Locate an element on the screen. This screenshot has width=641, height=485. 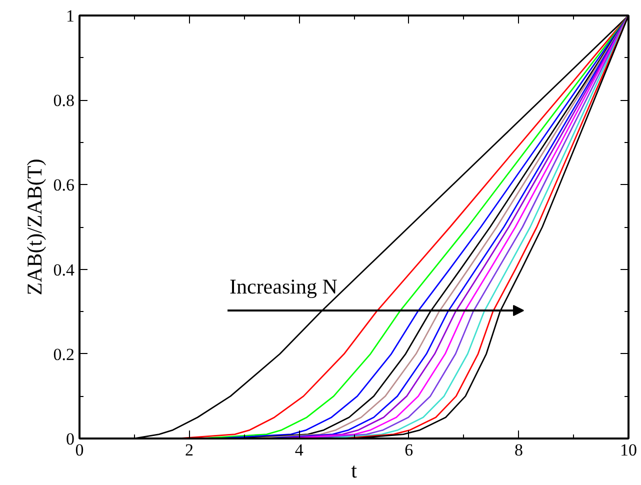
y-tick-label: 1 is located at coordinates (70, 16).